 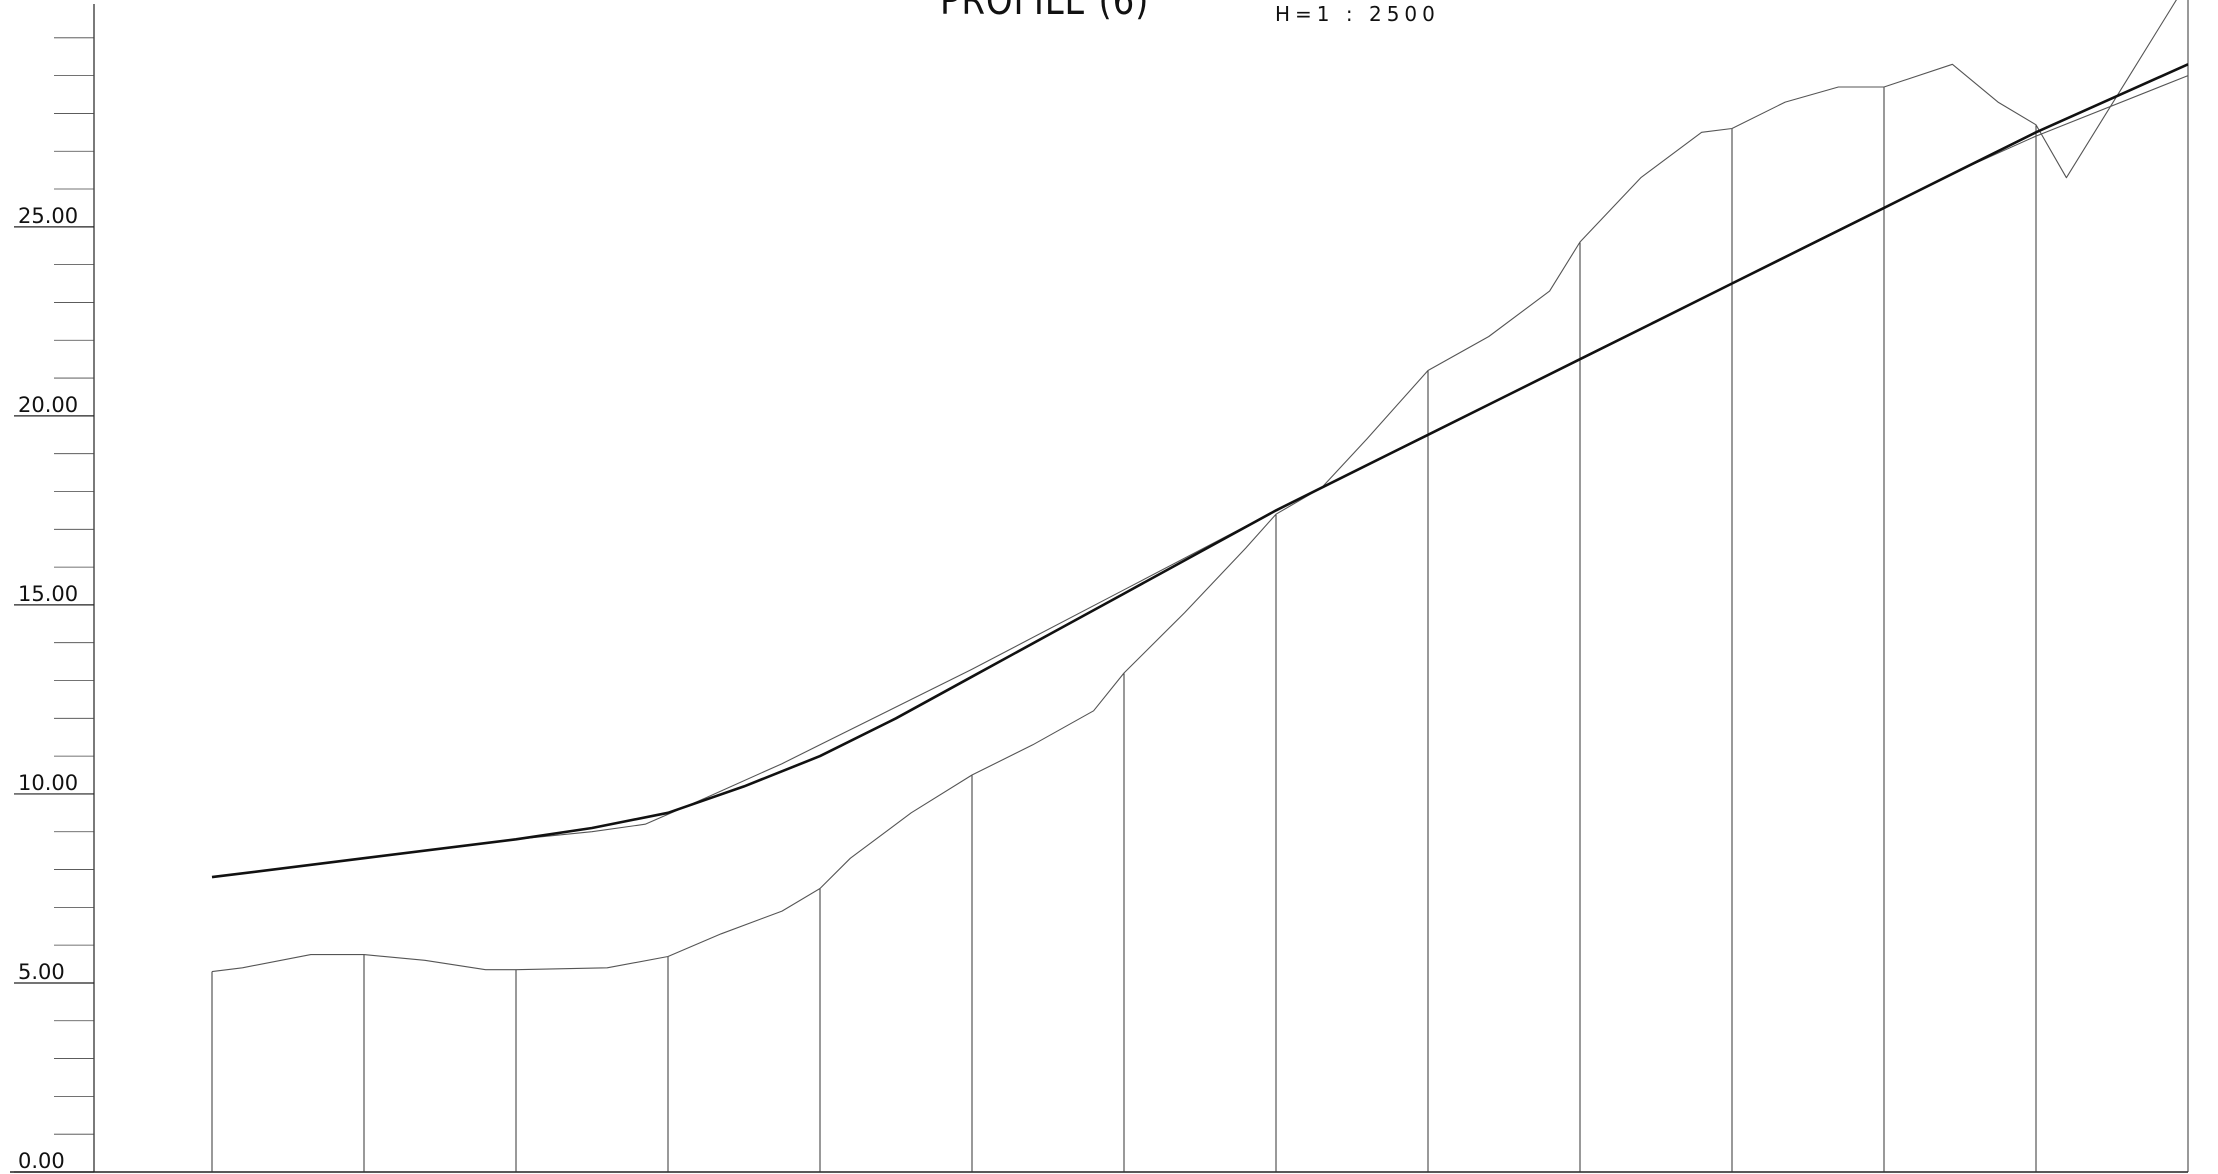 I want to click on chart-title: PROFILE (6), so click(x=1045, y=12).